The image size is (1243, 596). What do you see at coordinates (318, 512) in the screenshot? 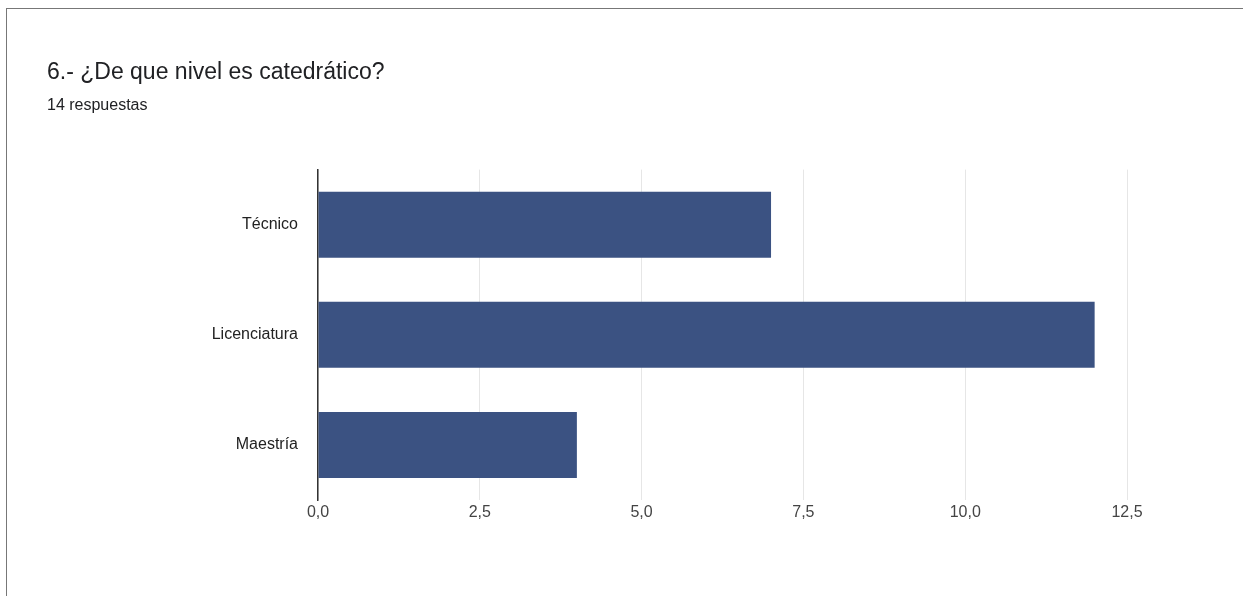
I see `x-tick-label: 0,0` at bounding box center [318, 512].